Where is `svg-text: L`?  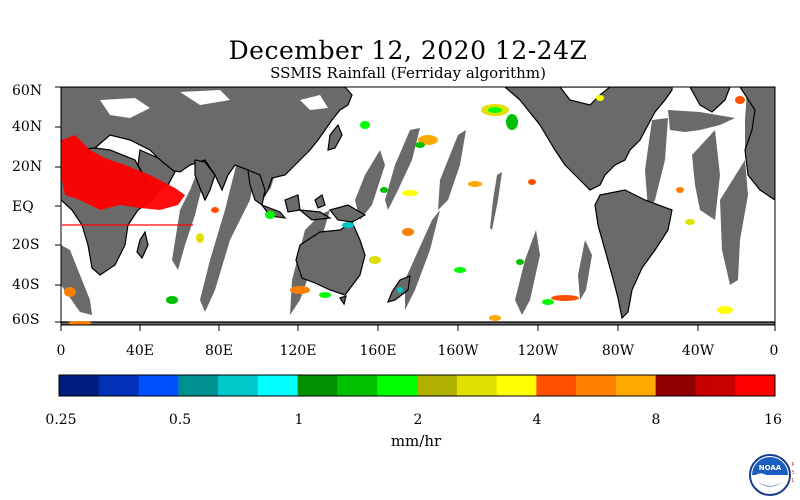 svg-text: L is located at coordinates (793, 481).